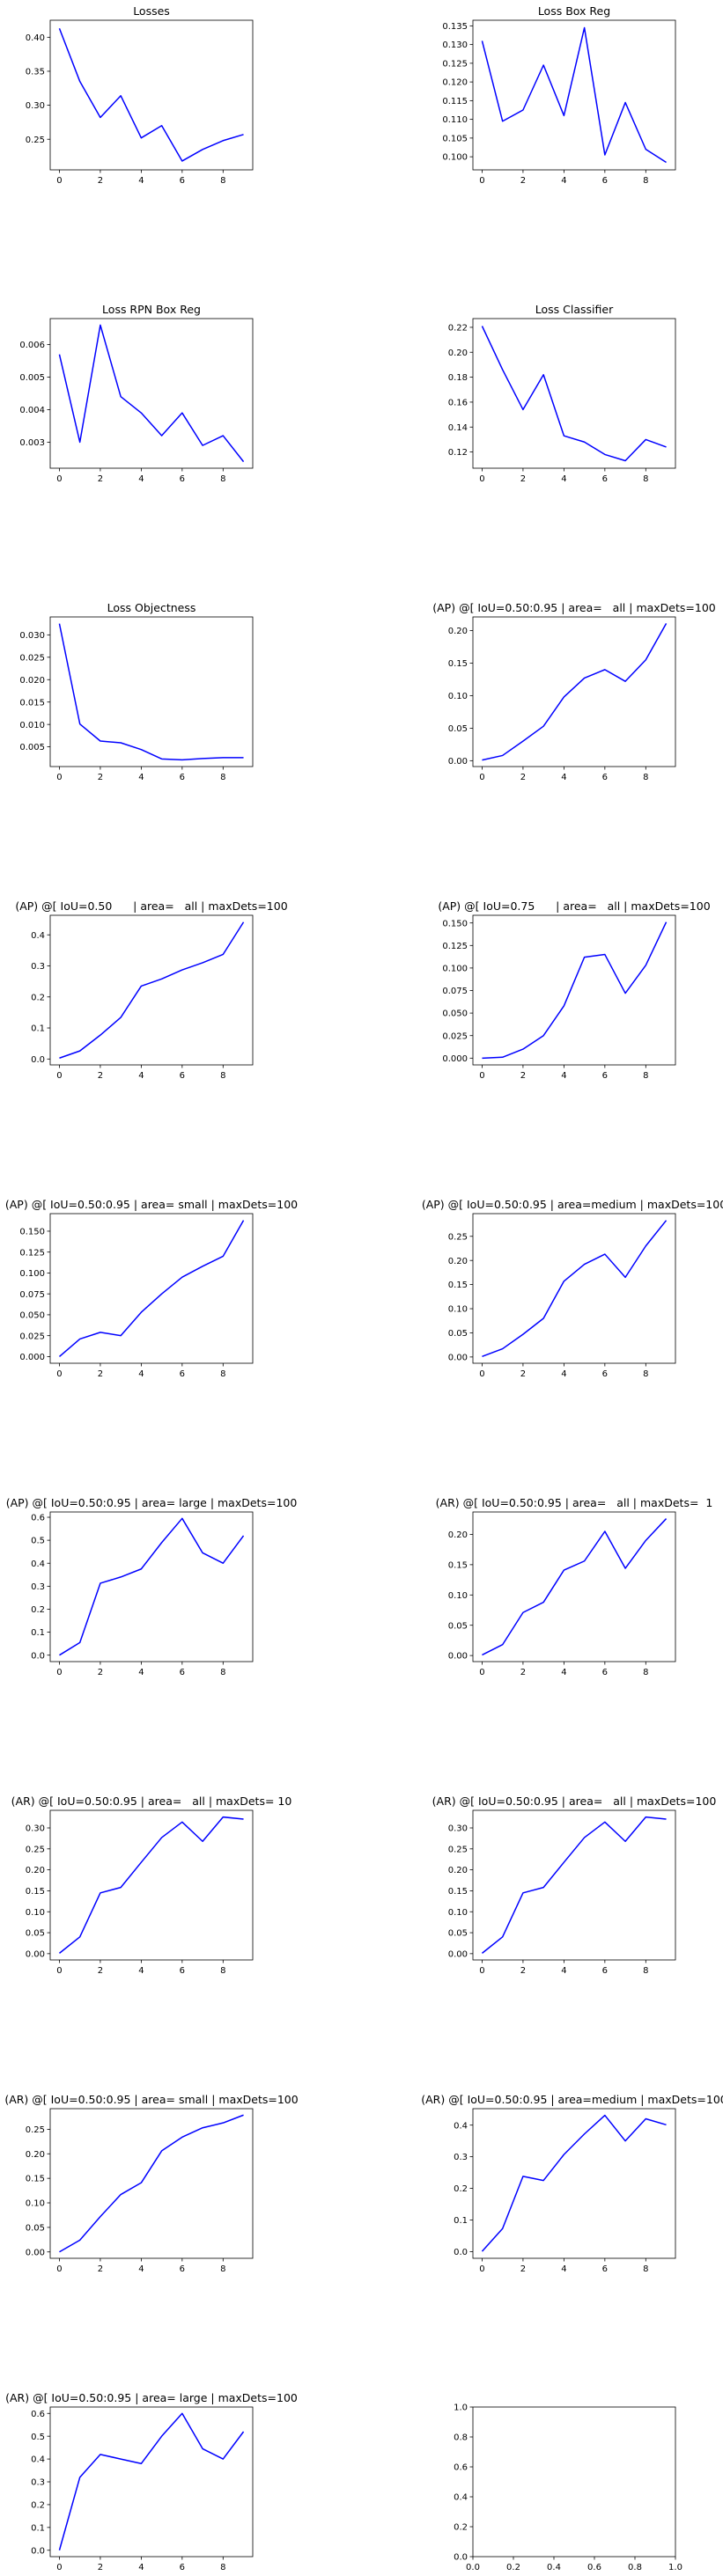  Describe the element at coordinates (568, 2488) in the screenshot. I see `chart-panel: 0.0 0.2 0.4 0.6 0.8 1.0 0.0 0.2 0.4 0.6 0.8 1.0` at that location.